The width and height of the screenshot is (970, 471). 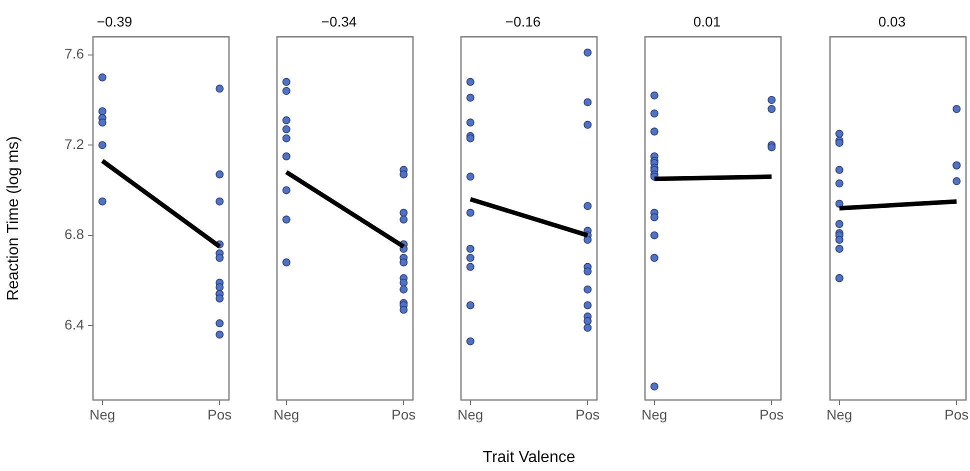 I want to click on y-tick-label: 7.2, so click(x=74, y=144).